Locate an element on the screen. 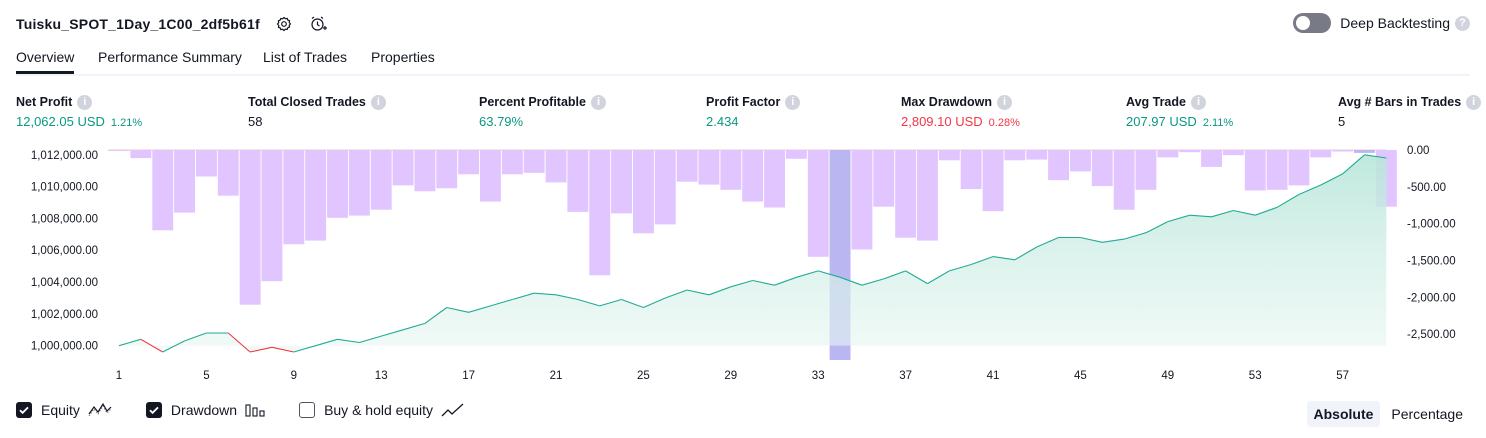 Image resolution: width=1486 pixels, height=438 pixels. x-axis-tick: 1 is located at coordinates (119, 376).